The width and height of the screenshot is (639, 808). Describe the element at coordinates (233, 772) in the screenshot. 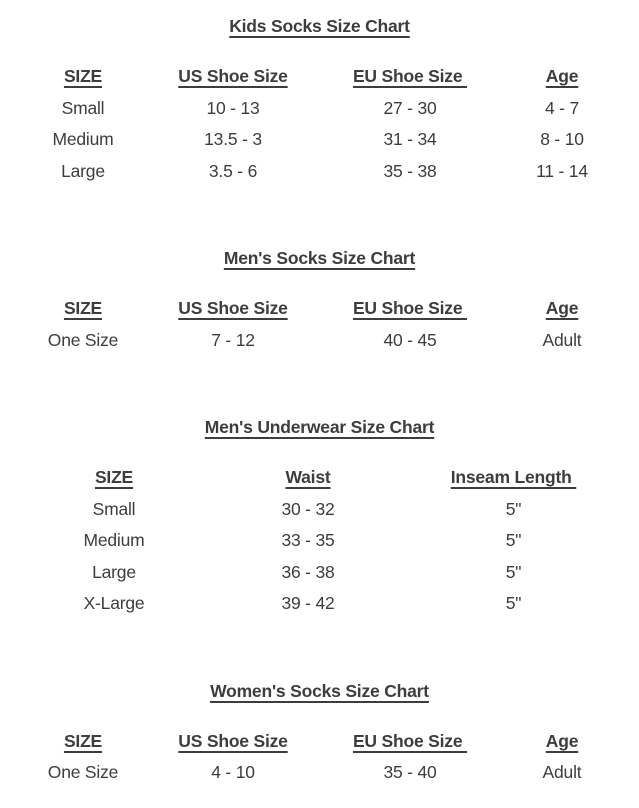

I see `us-shoe-size-cell: 4 - 10` at that location.